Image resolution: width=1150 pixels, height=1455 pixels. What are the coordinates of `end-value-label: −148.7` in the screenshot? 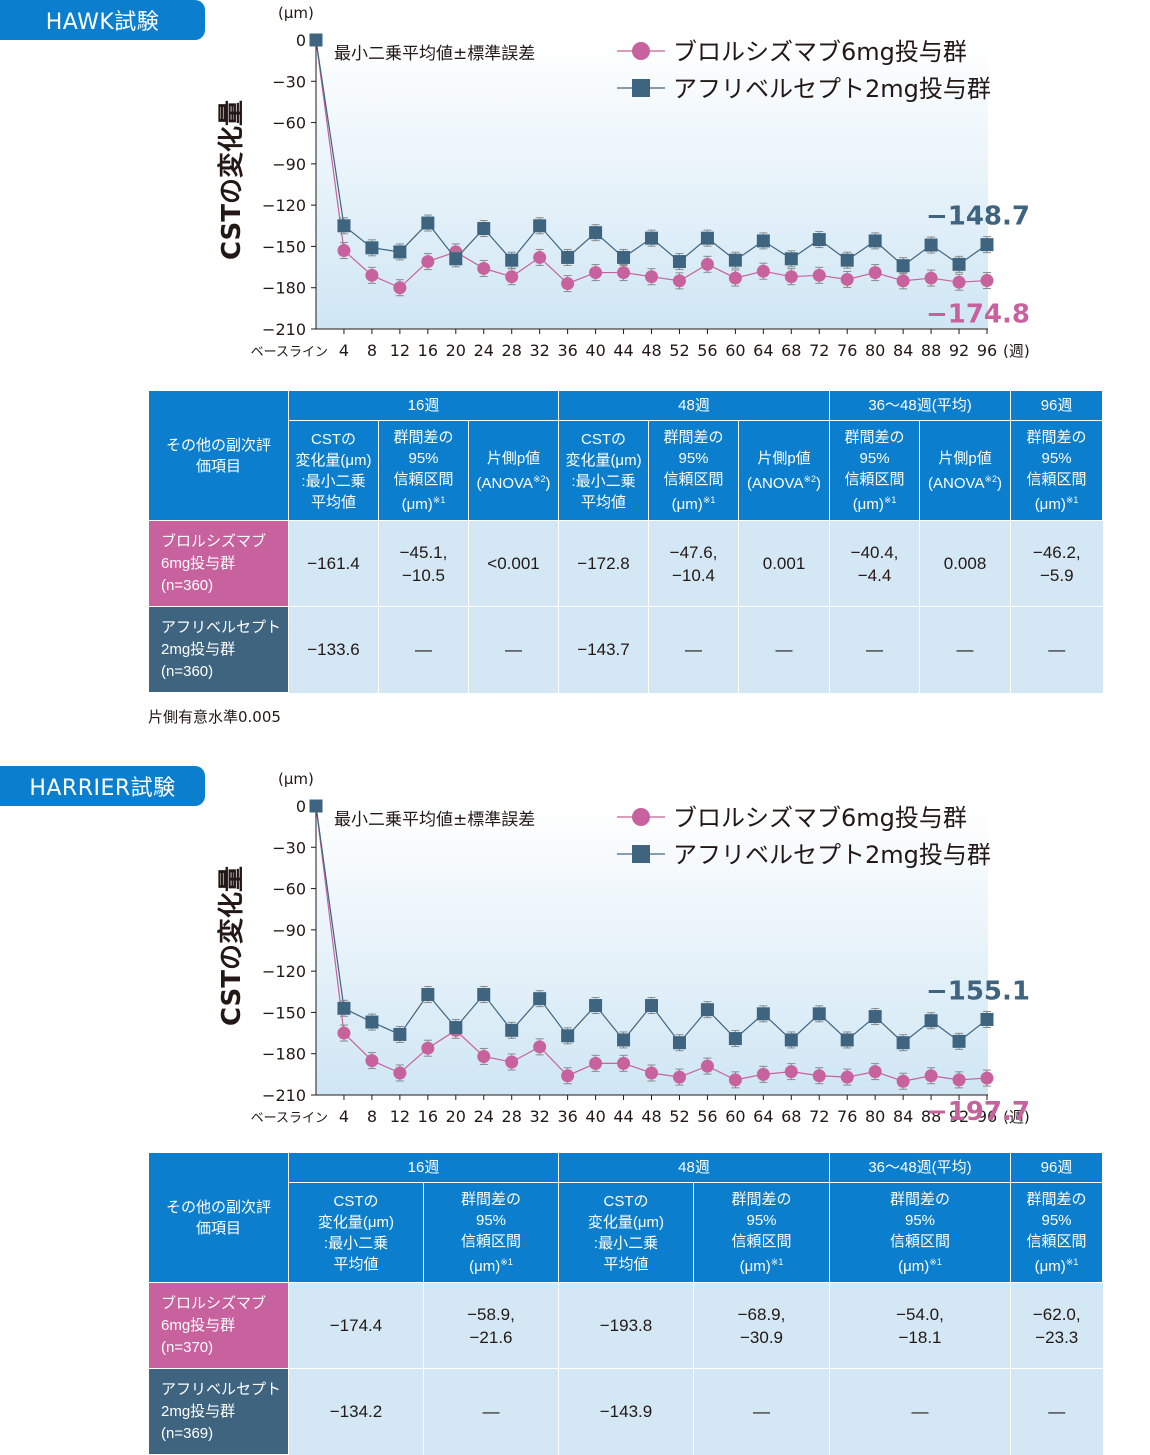 It's located at (978, 217).